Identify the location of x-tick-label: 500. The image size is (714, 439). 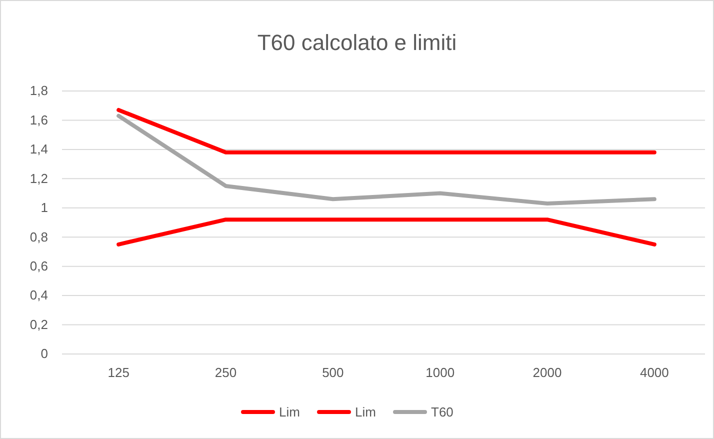
(333, 372).